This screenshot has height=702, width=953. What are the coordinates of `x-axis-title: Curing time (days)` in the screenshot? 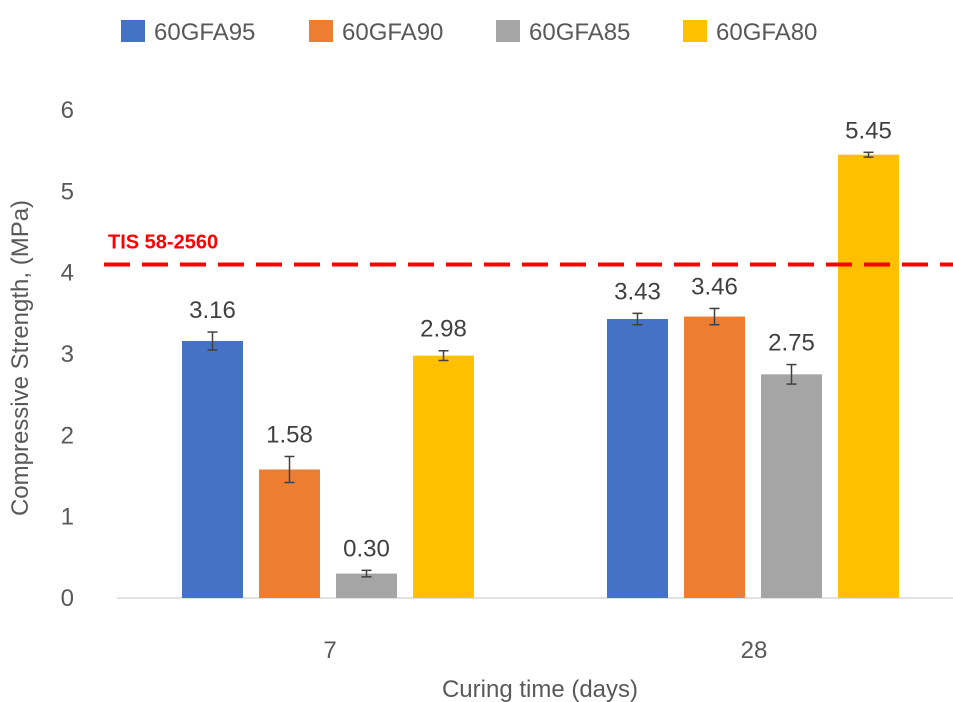 It's located at (540, 689).